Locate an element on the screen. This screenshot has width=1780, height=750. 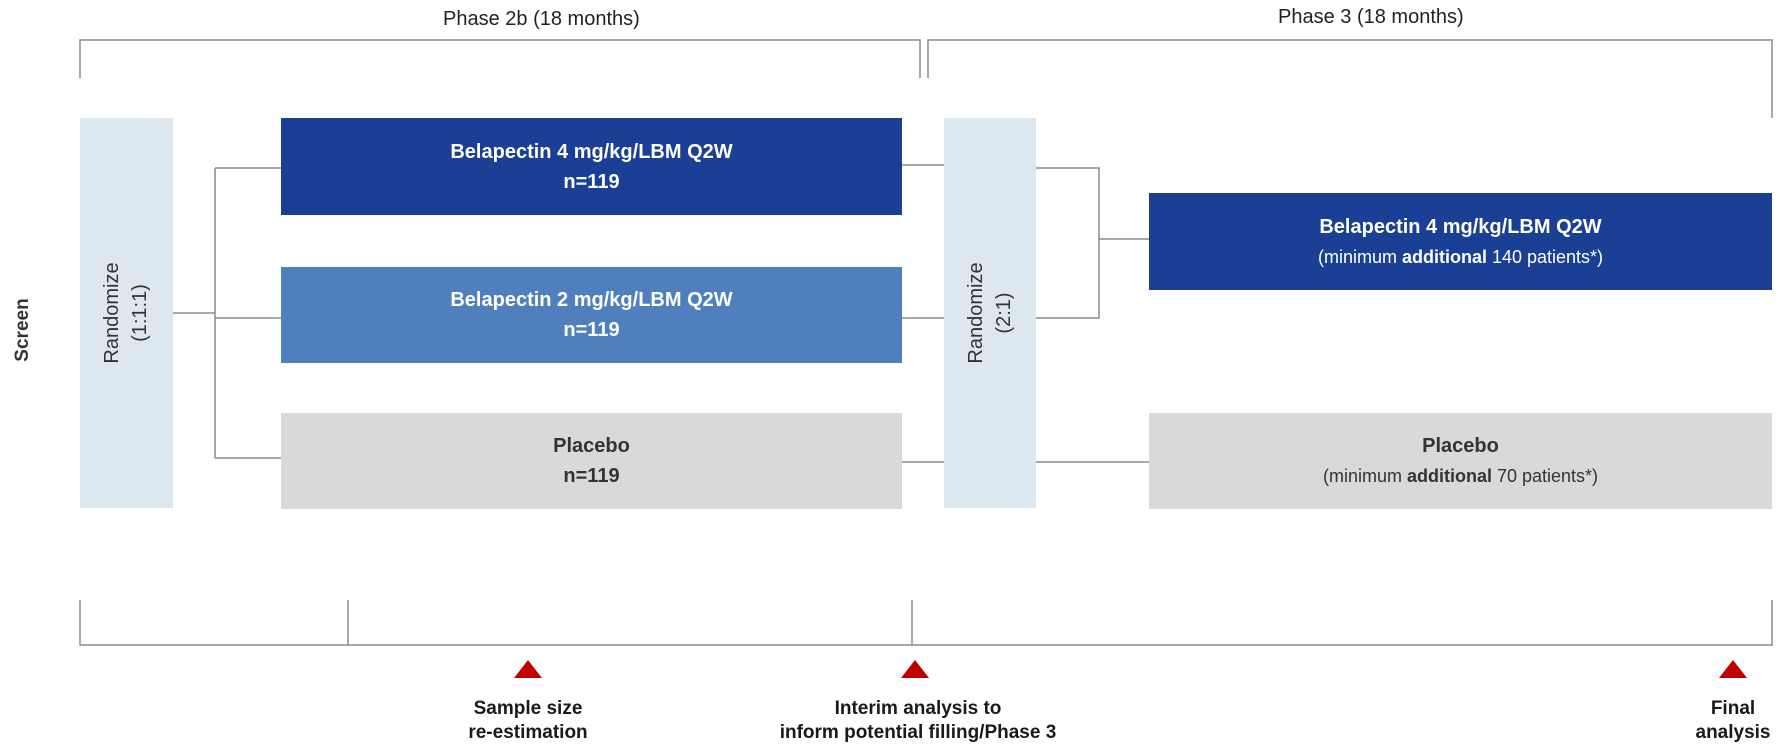
randomize-2-box is located at coordinates (990, 313).